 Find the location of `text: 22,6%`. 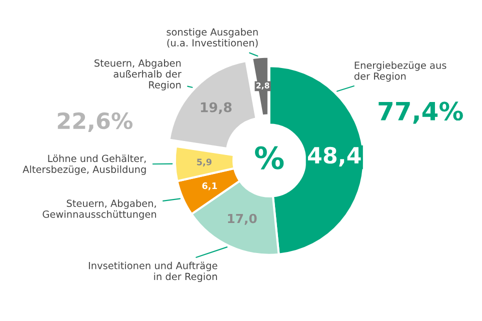

text: 22,6% is located at coordinates (95, 122).